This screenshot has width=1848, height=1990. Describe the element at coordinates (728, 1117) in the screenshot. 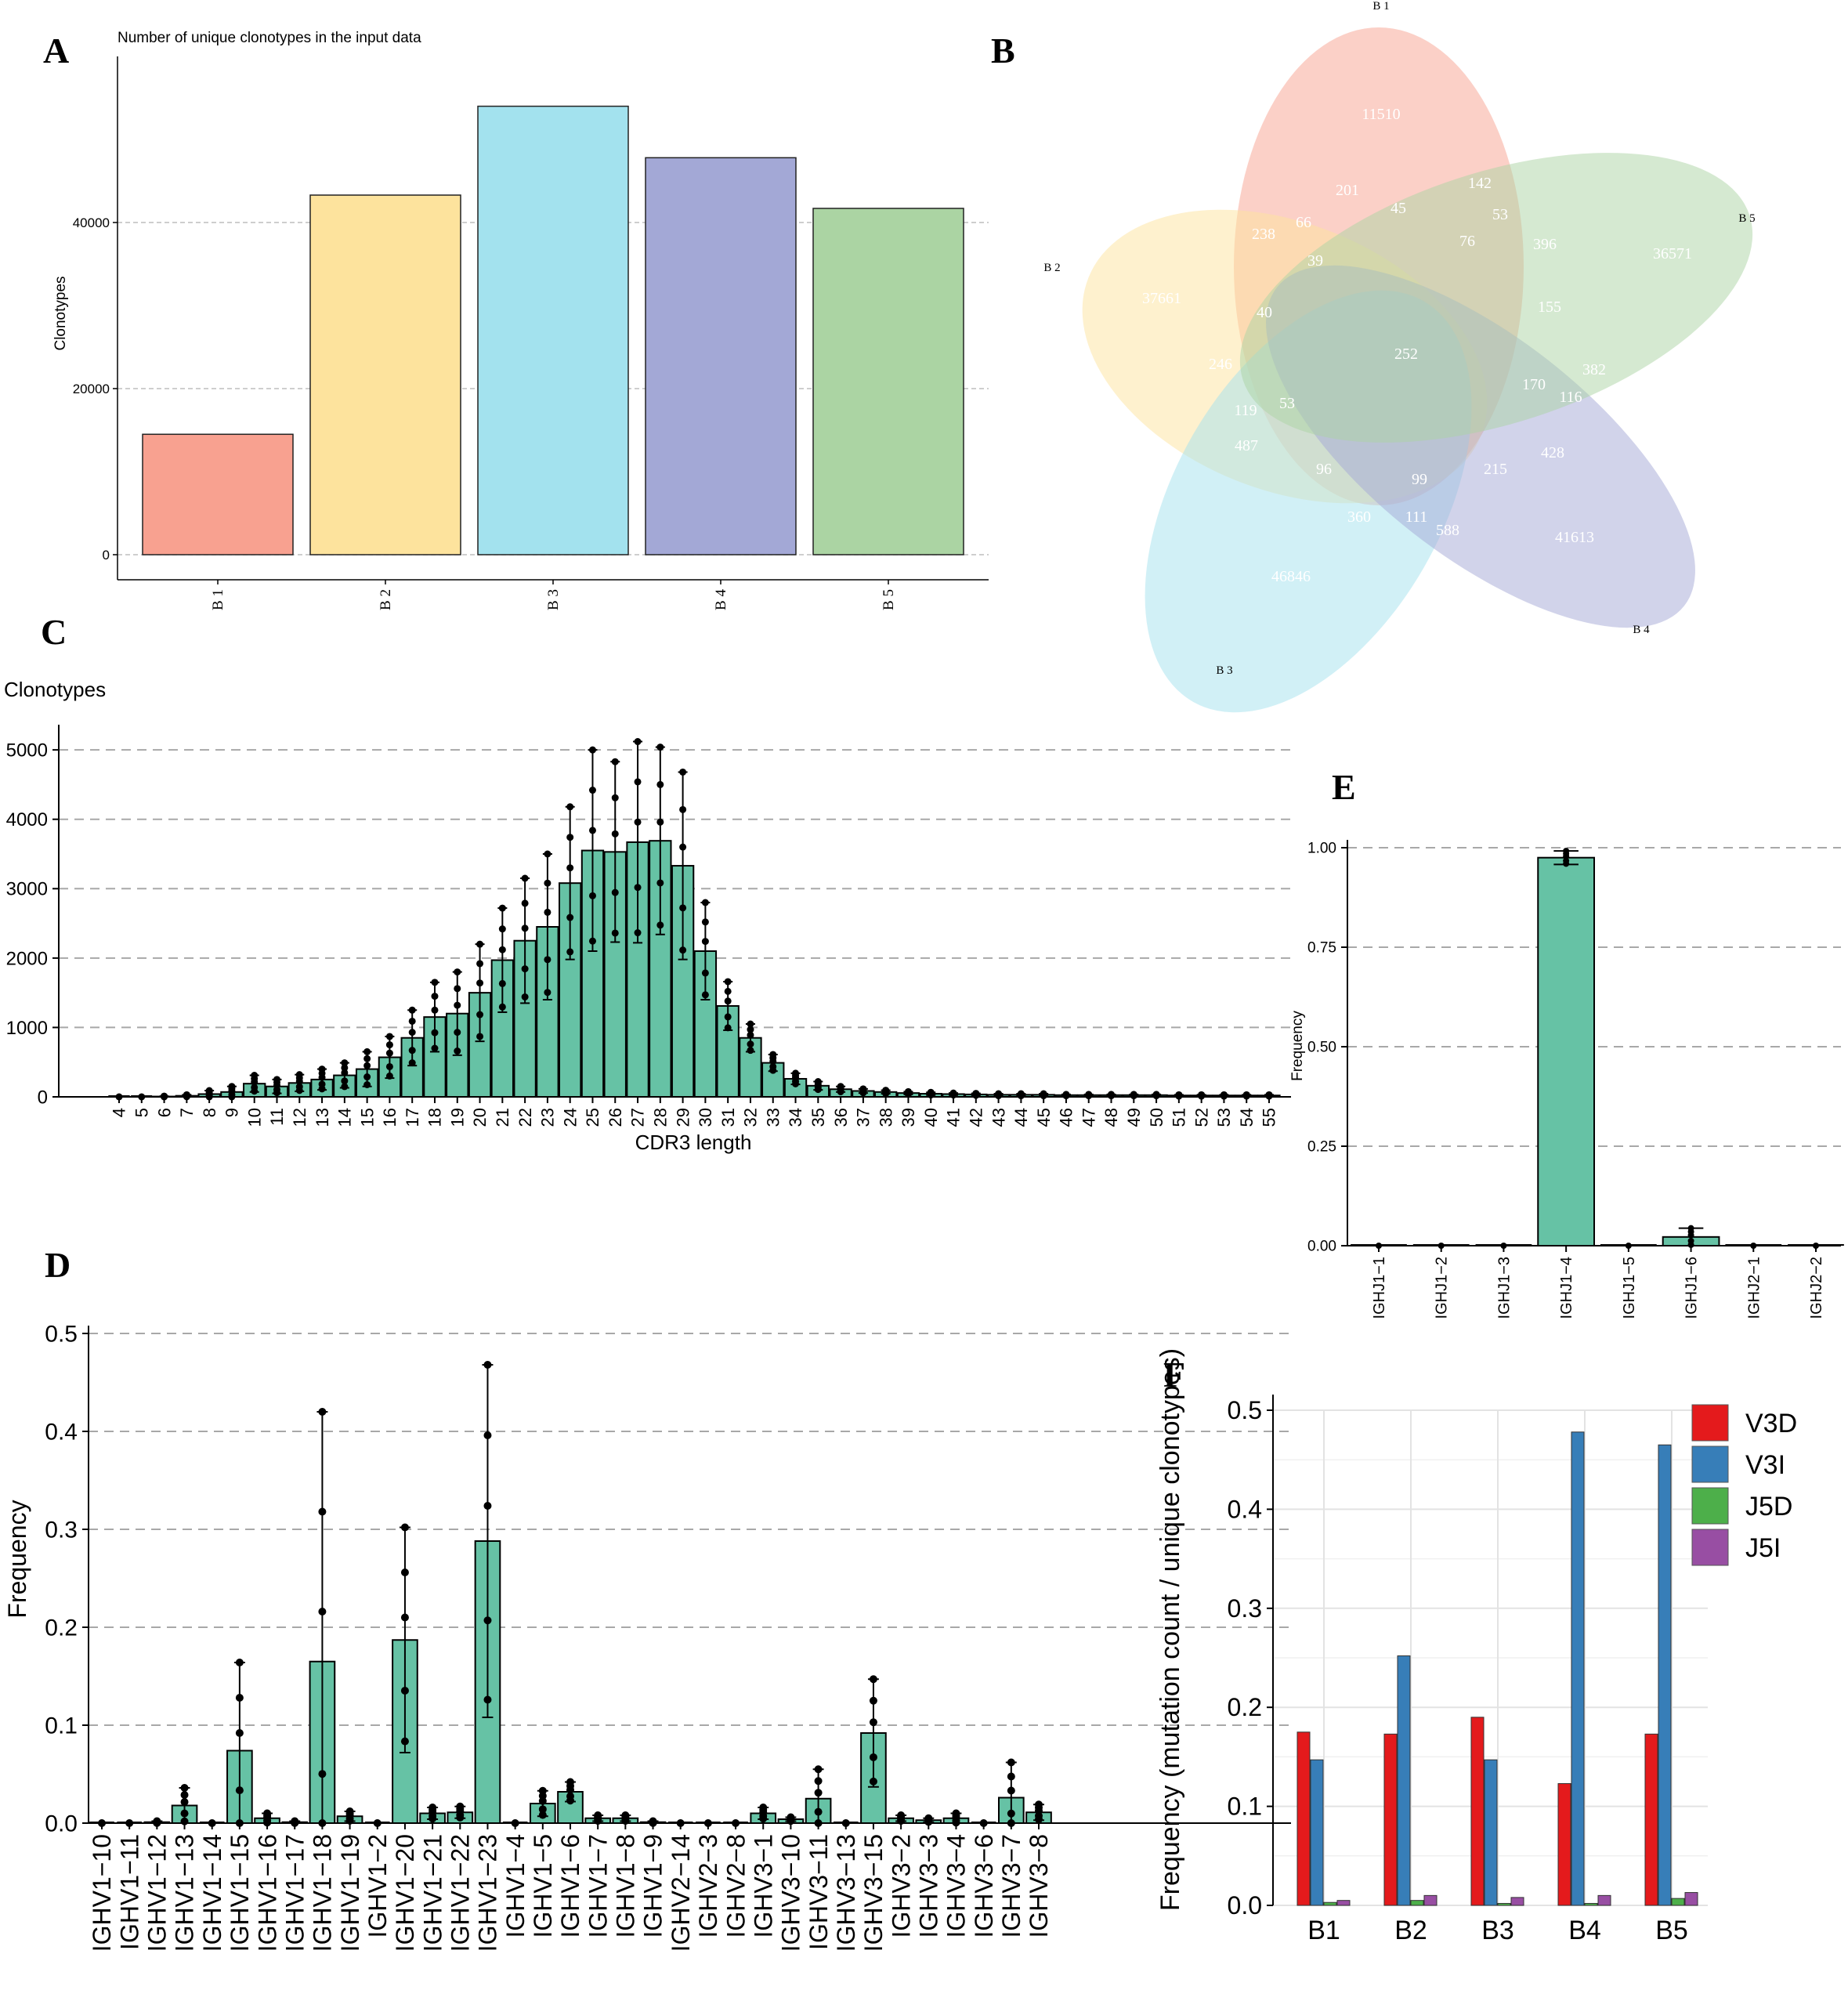

I see `x-tick-label: 31` at that location.